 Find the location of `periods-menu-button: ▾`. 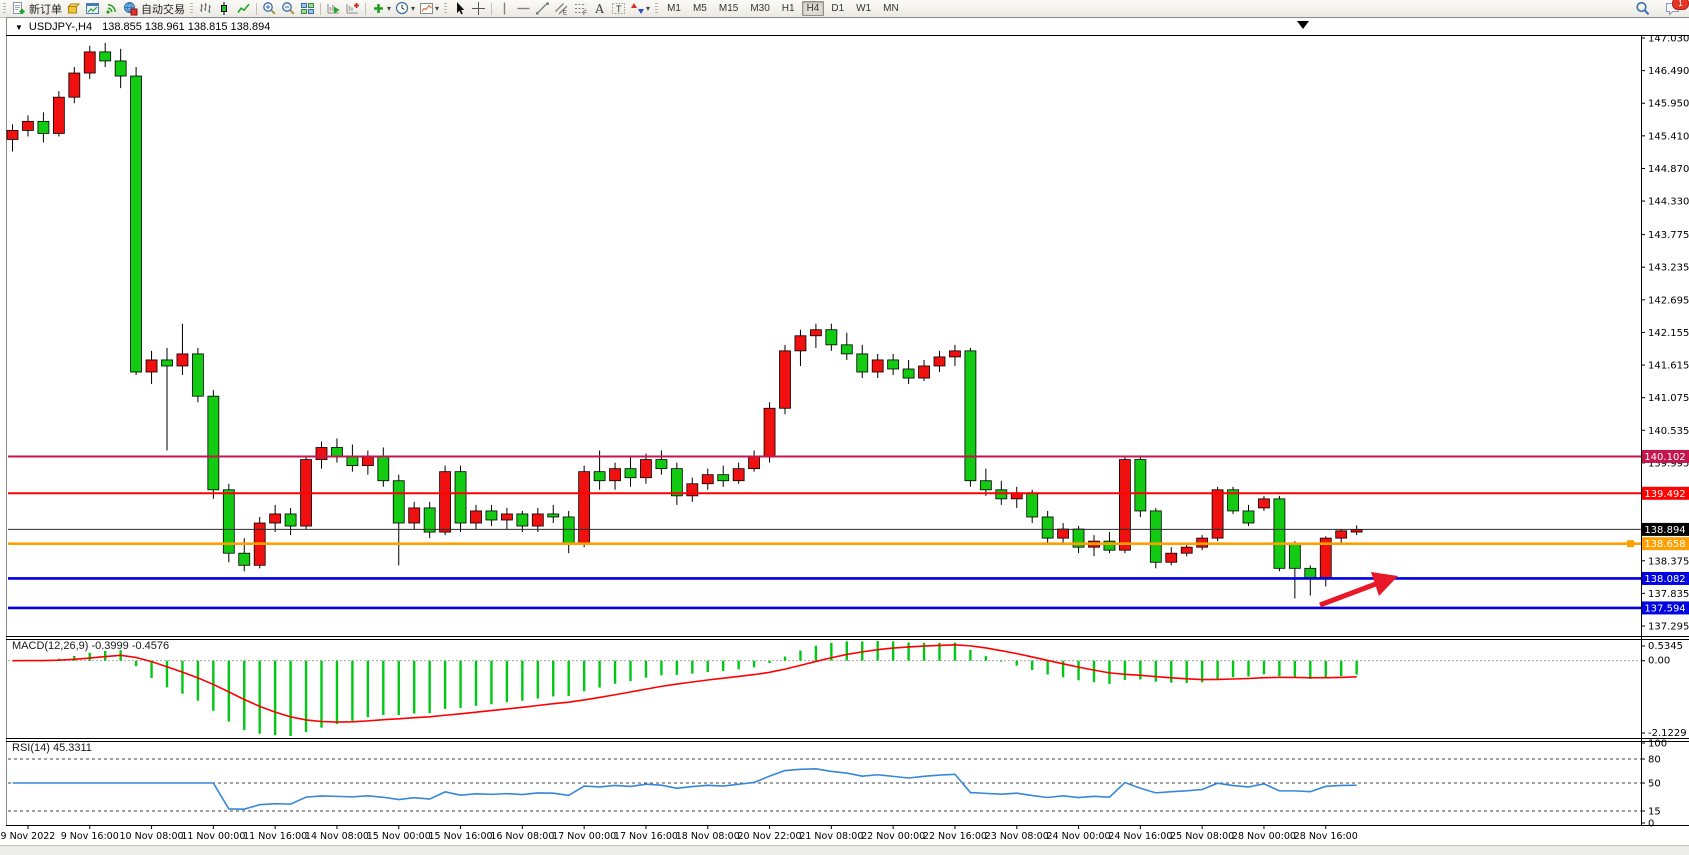

periods-menu-button: ▾ is located at coordinates (405, 9).